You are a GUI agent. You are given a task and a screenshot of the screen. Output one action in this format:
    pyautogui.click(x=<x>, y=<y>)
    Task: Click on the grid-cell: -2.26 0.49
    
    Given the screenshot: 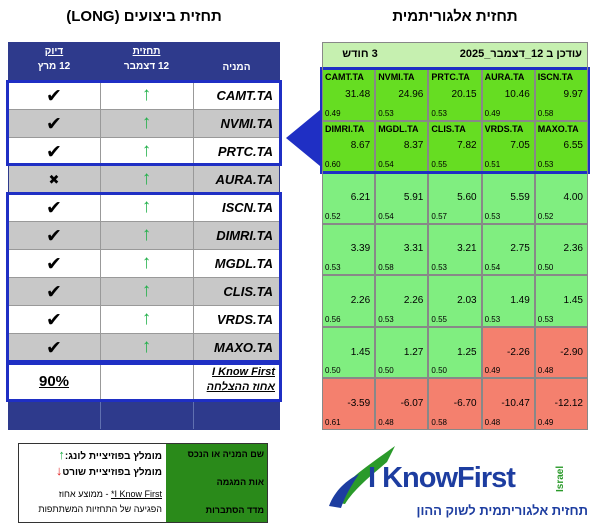 What is the action you would take?
    pyautogui.click(x=508, y=352)
    